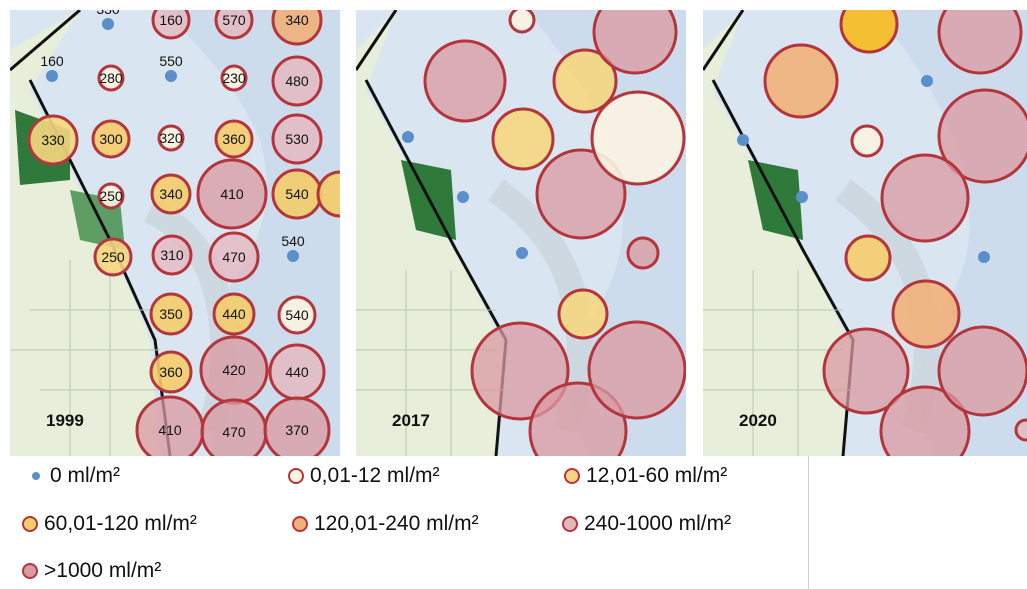  Describe the element at coordinates (172, 255) in the screenshot. I see `circle-value-label: 310` at that location.